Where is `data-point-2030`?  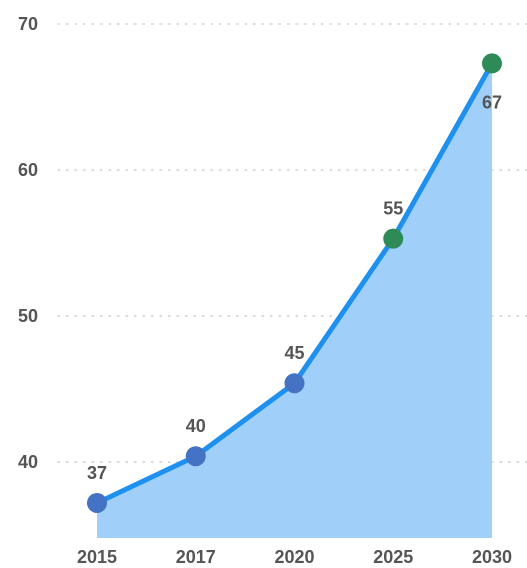
data-point-2030 is located at coordinates (492, 63).